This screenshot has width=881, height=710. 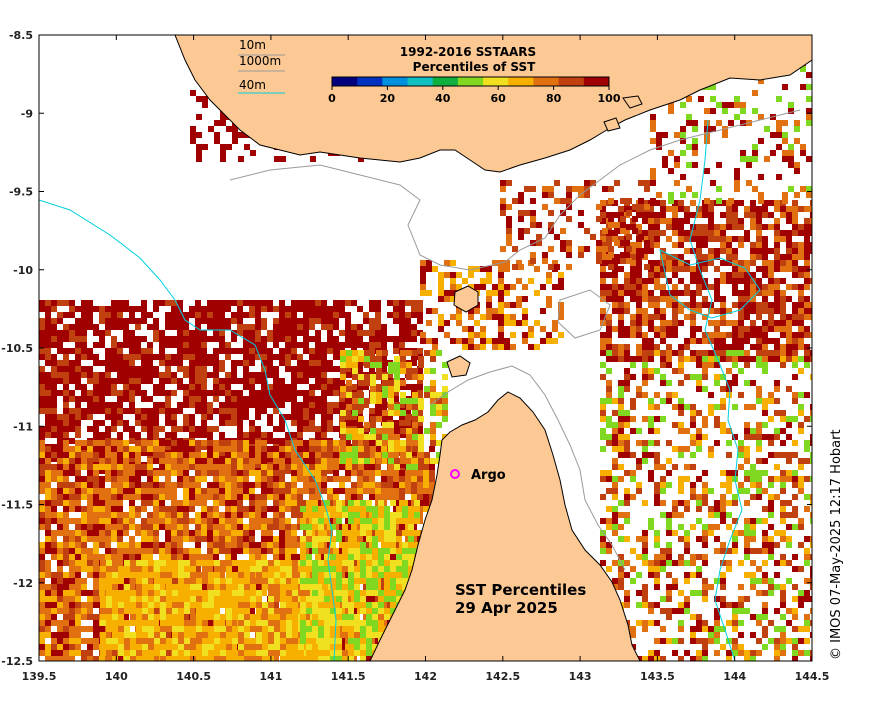 I want to click on contour-legend-1000m: 1000m, so click(x=260, y=61).